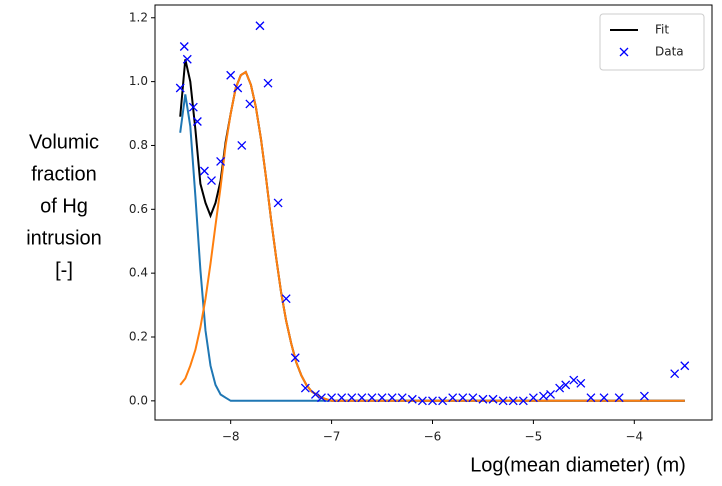 The height and width of the screenshot is (486, 722). What do you see at coordinates (138, 81) in the screenshot?
I see `y-tick-label: 1.0` at bounding box center [138, 81].